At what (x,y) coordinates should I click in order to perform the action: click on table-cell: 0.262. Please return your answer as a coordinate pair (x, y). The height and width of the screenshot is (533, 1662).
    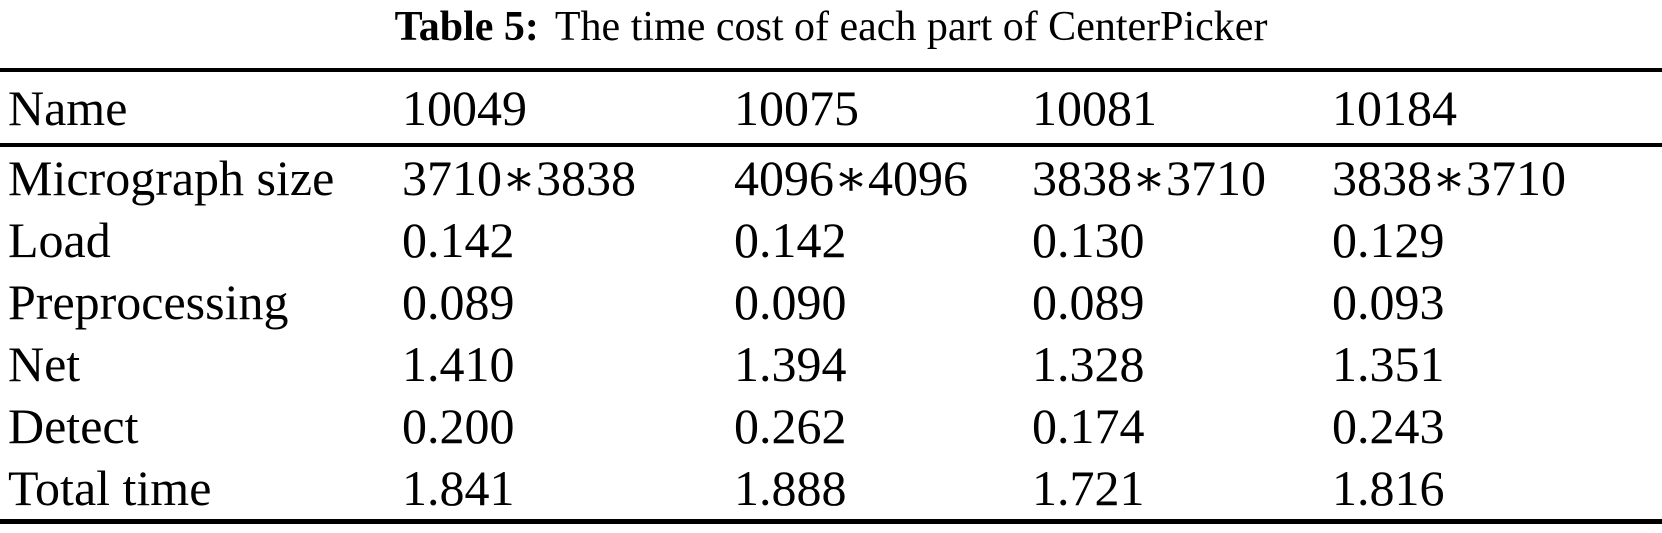
    Looking at the image, I should click on (790, 426).